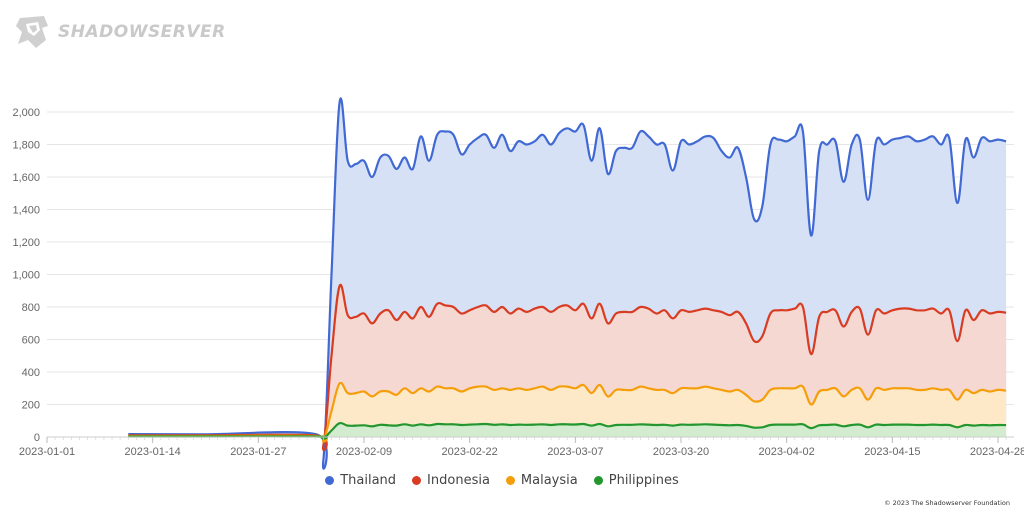 This screenshot has width=1024, height=515. What do you see at coordinates (502, 480) in the screenshot?
I see `chart-legend: Thailand Indonesia Malaysia Philippines` at bounding box center [502, 480].